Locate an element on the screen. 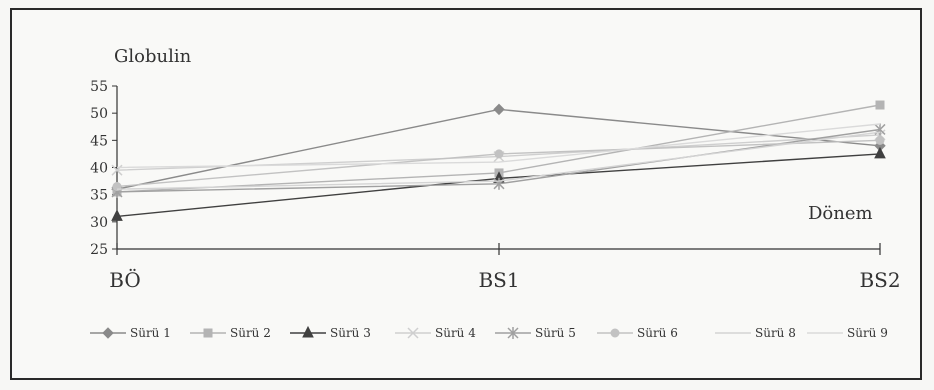  y-tick-label-35: 35 is located at coordinates (99, 196).